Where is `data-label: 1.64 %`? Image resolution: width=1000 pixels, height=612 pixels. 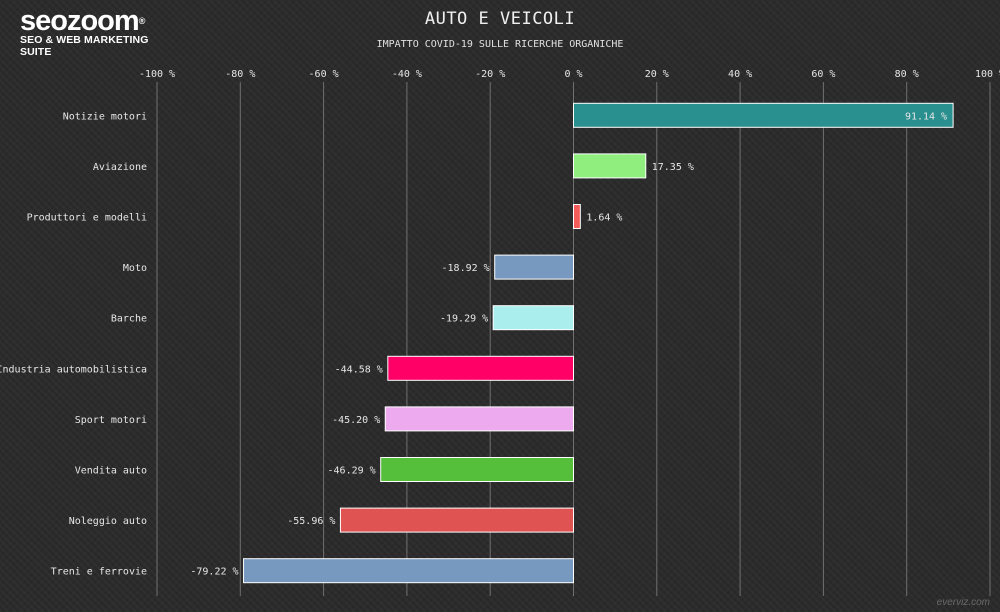
data-label: 1.64 % is located at coordinates (604, 218).